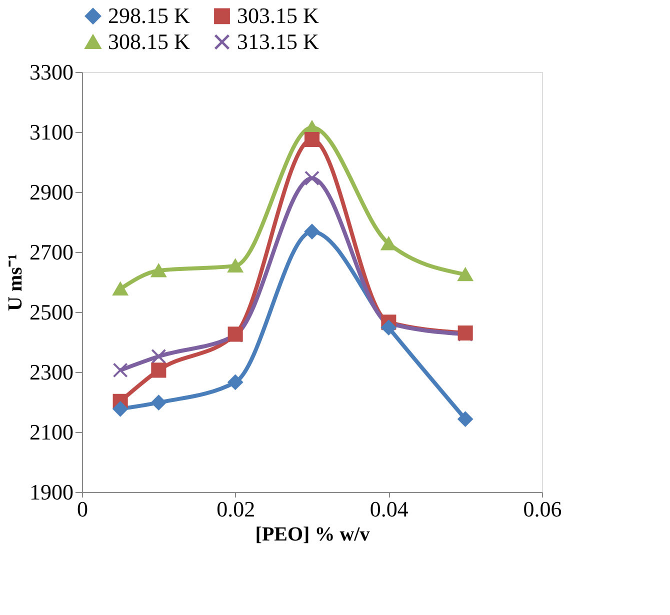 This screenshot has width=670, height=615. I want to click on y-axis-title: U ms⁻¹, so click(15, 282).